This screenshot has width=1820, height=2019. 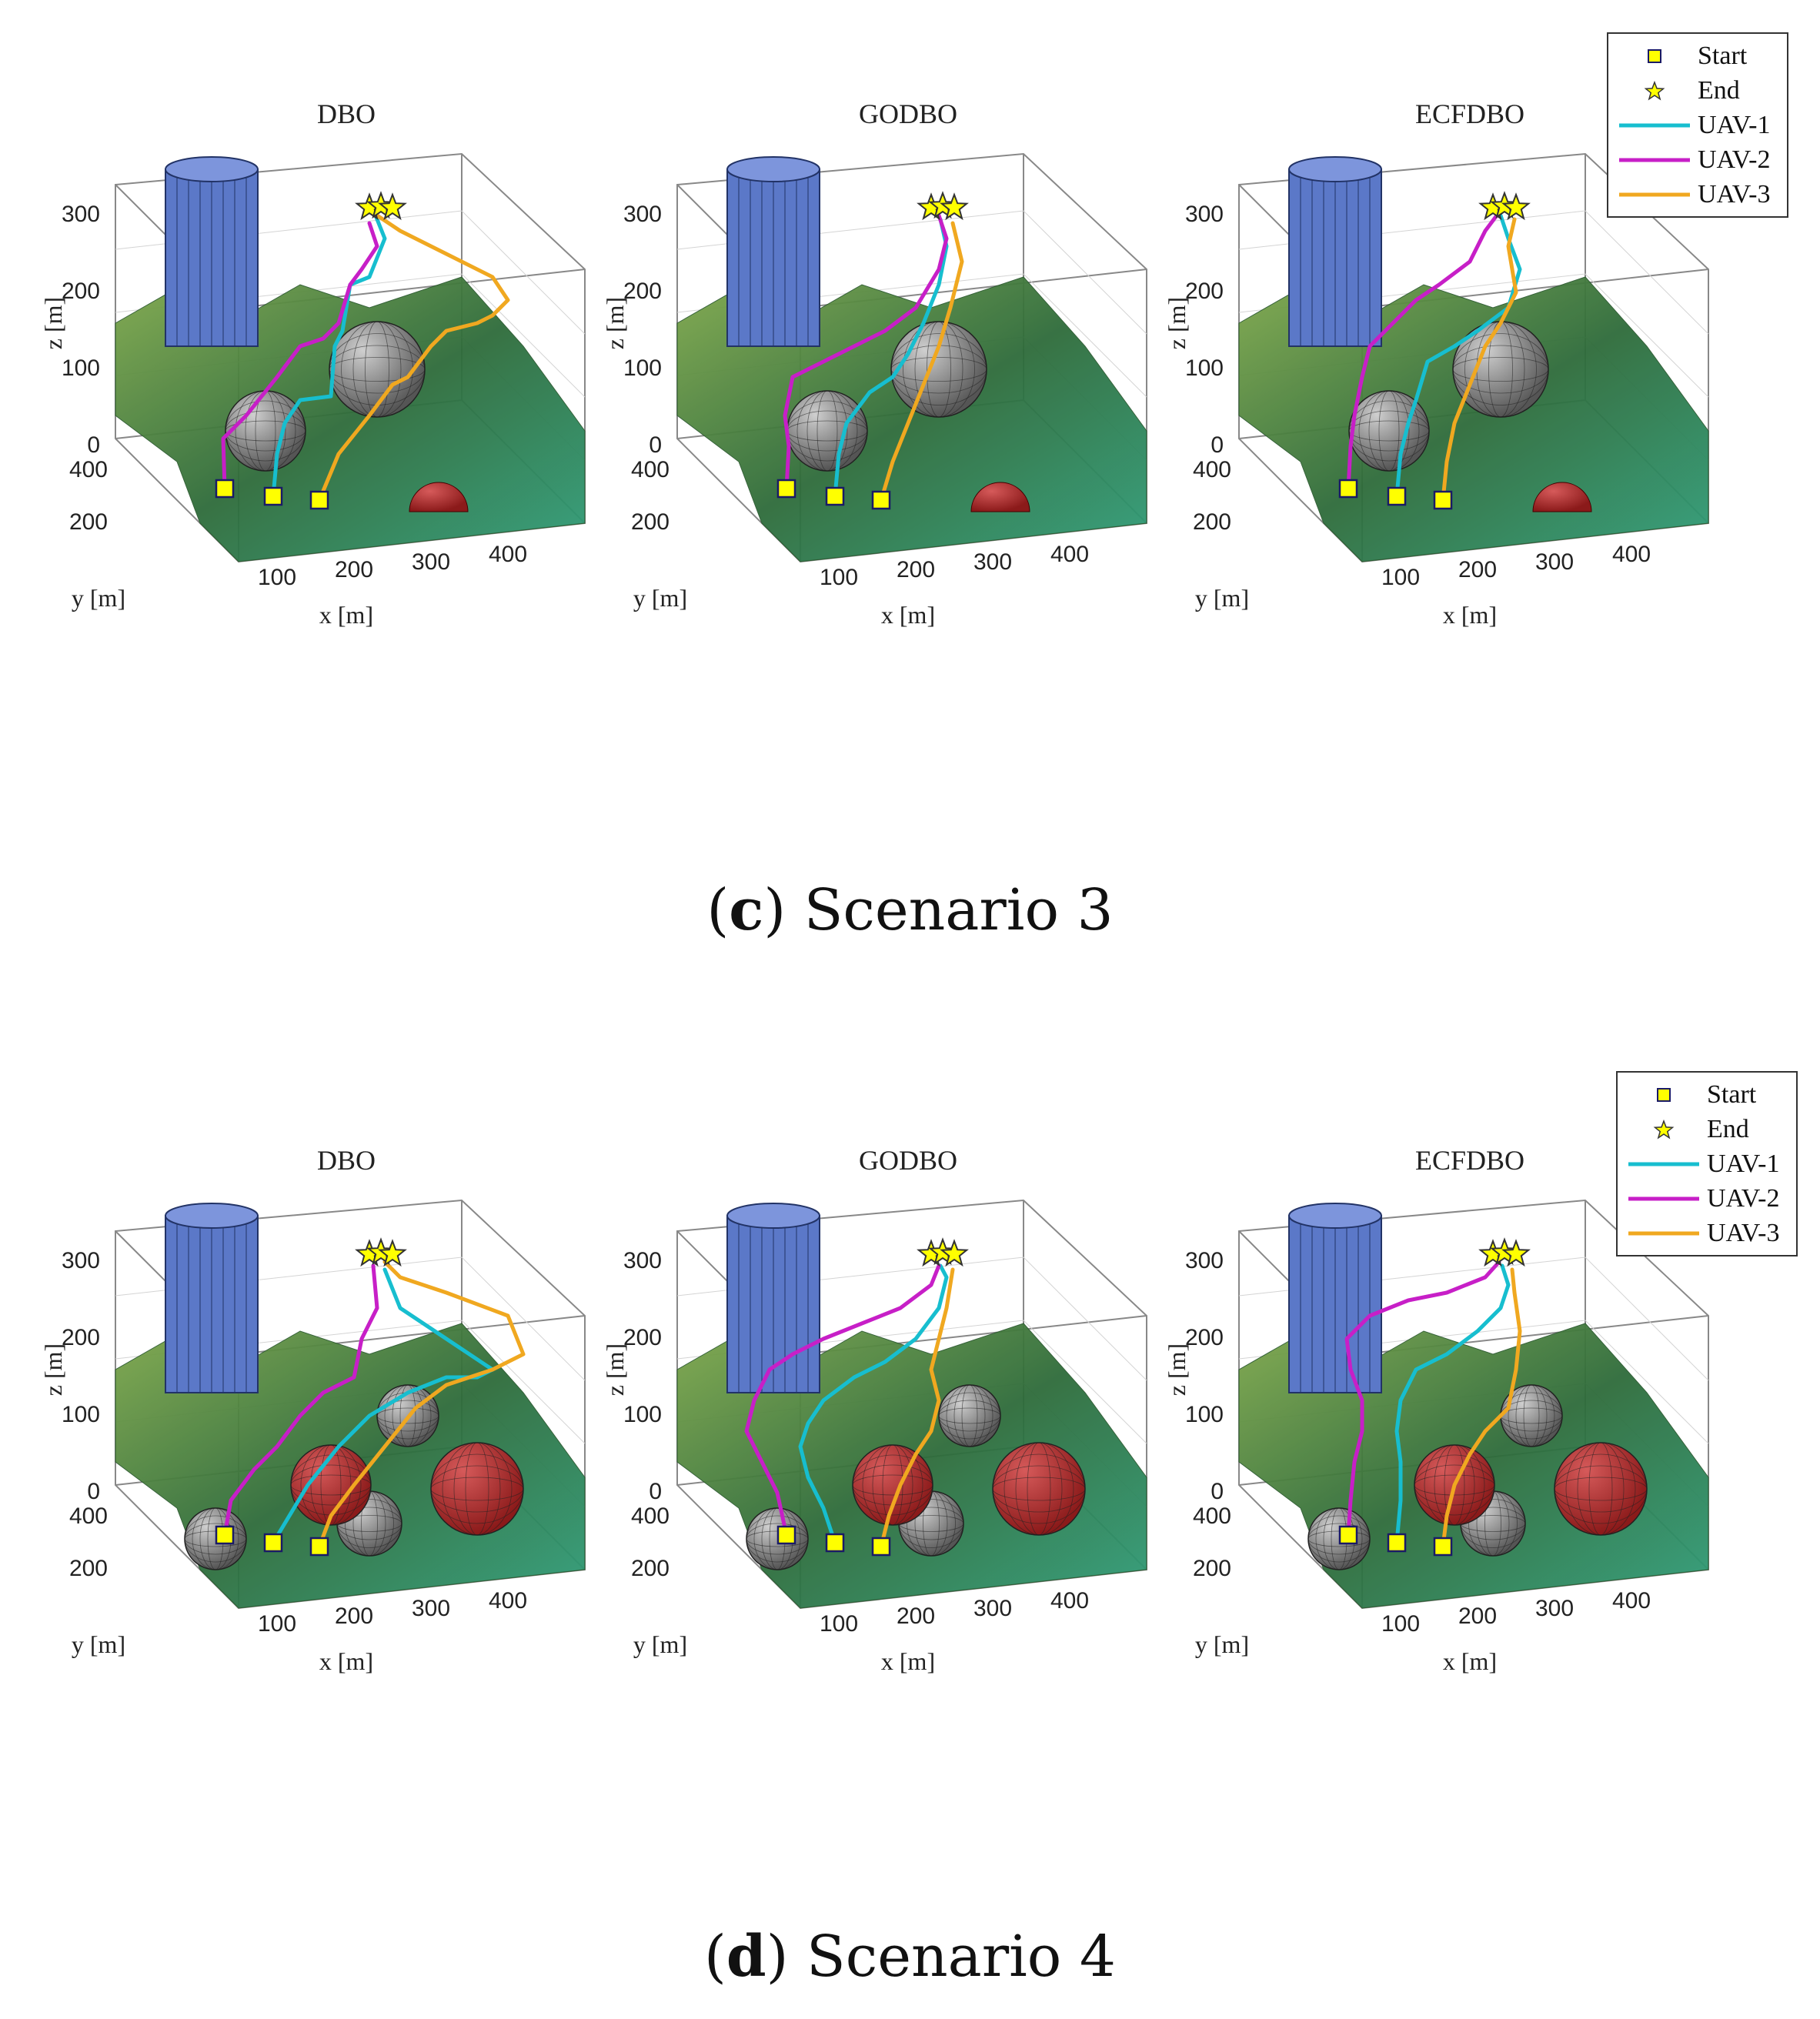 I want to click on z-tick-label: 100, so click(x=1204, y=368).